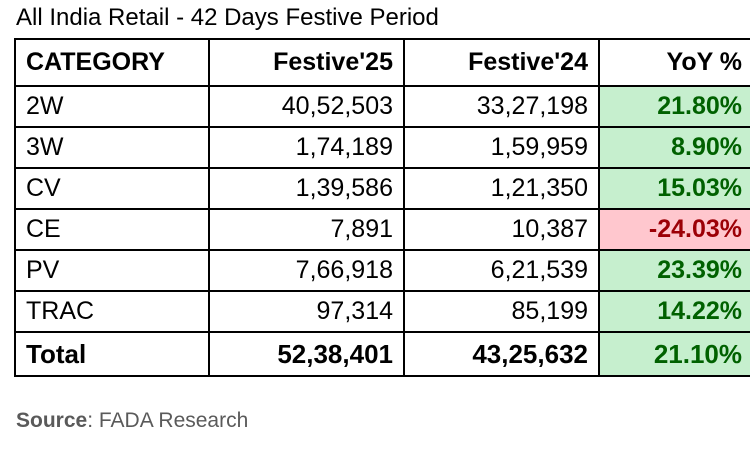 The height and width of the screenshot is (450, 750). What do you see at coordinates (112, 147) in the screenshot?
I see `cell-category: 3W` at bounding box center [112, 147].